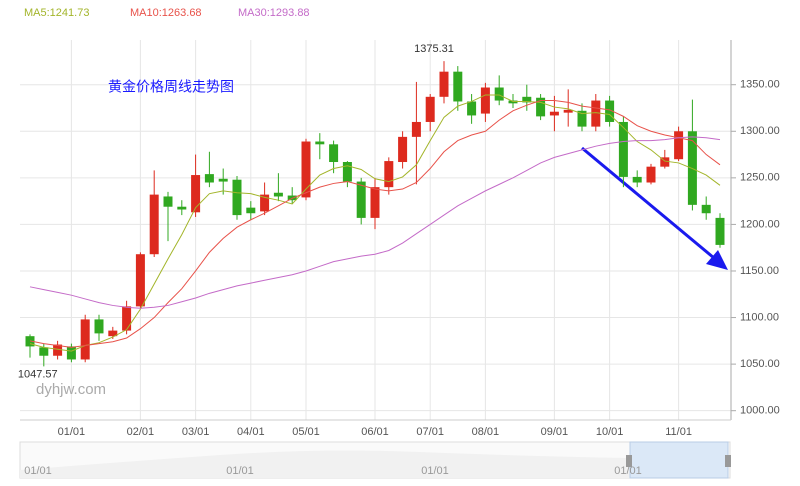  I want to click on x-tick-label: 09/01, so click(555, 432).